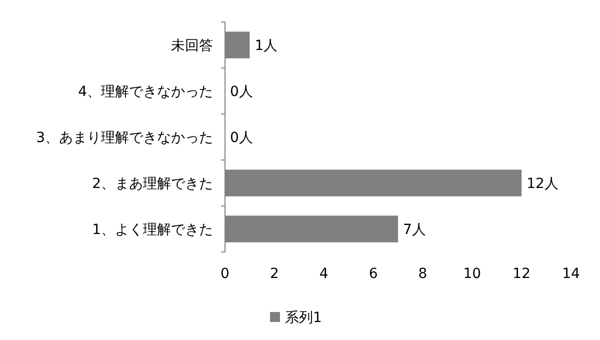  I want to click on y-tick-label: 3、あまり理解できなかった, so click(124, 138).